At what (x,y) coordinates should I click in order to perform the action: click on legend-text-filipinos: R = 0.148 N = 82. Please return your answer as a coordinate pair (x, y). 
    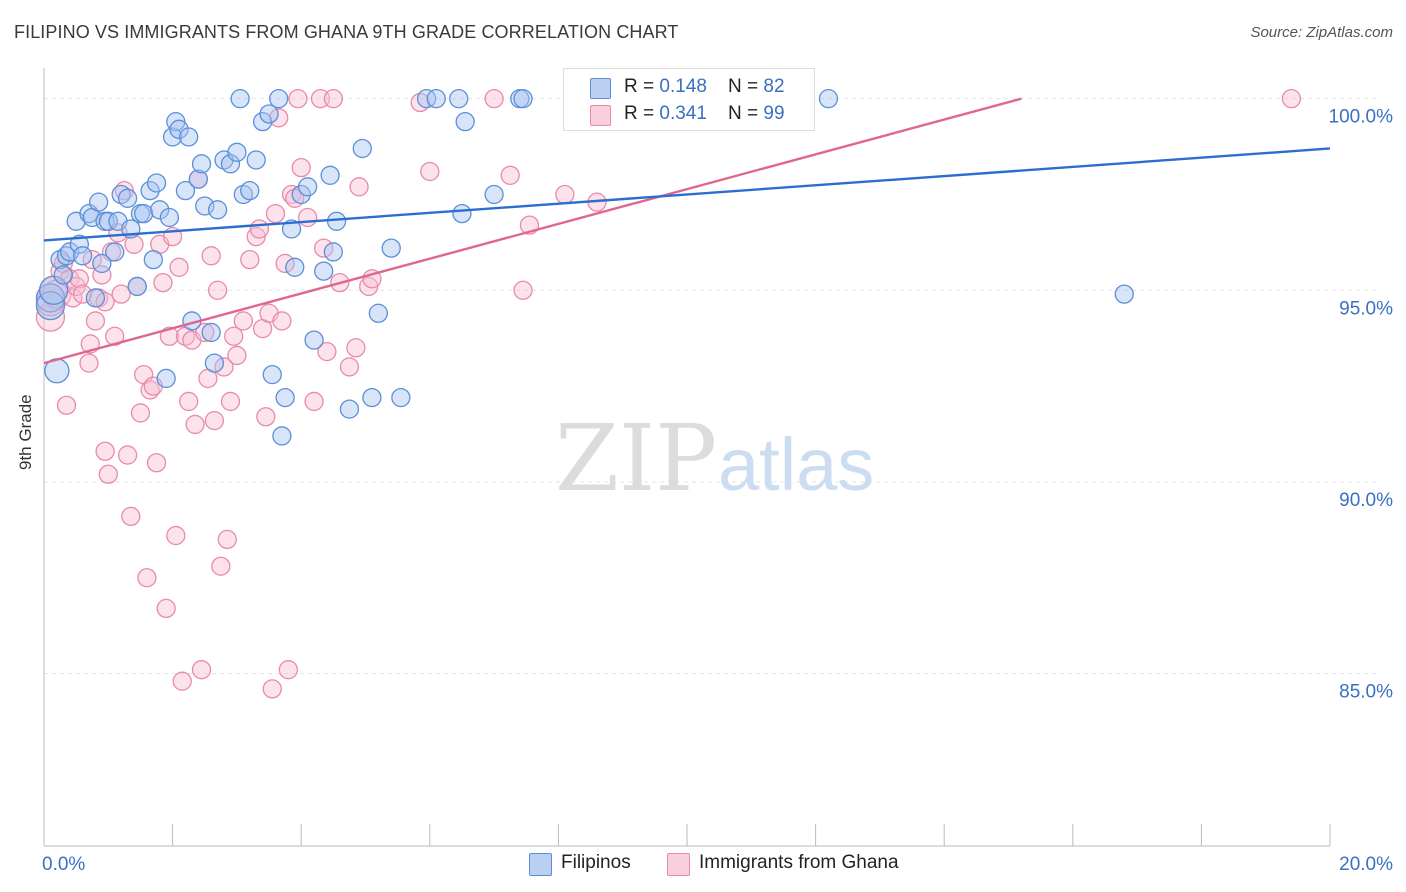
    Looking at the image, I should click on (704, 86).